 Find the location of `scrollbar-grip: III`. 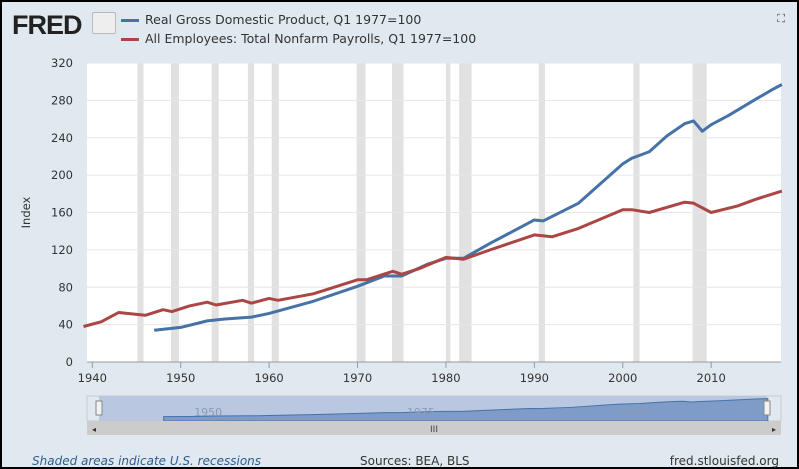

scrollbar-grip: III is located at coordinates (434, 430).